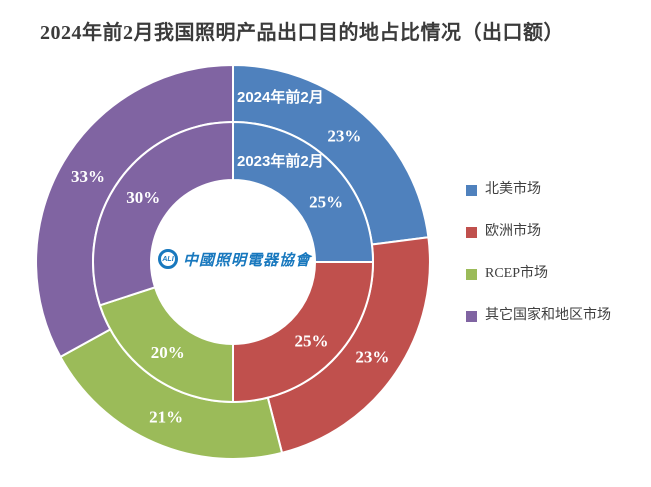 The width and height of the screenshot is (651, 487). I want to click on donut-inner-value-label-3: 30%, so click(143, 197).